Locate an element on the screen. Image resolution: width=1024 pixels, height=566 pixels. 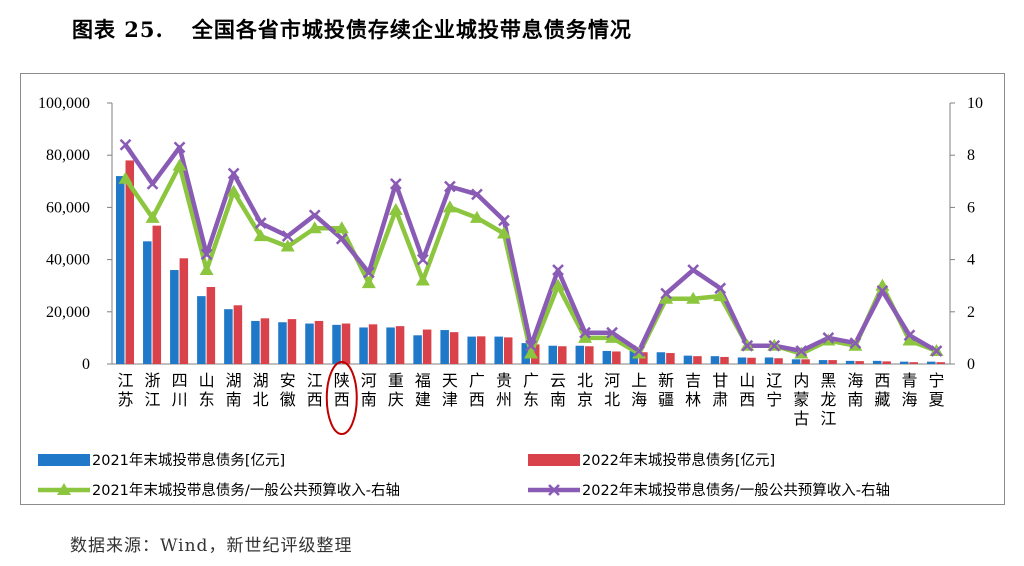
x-tick-label: 浙江 is located at coordinates (153, 390).